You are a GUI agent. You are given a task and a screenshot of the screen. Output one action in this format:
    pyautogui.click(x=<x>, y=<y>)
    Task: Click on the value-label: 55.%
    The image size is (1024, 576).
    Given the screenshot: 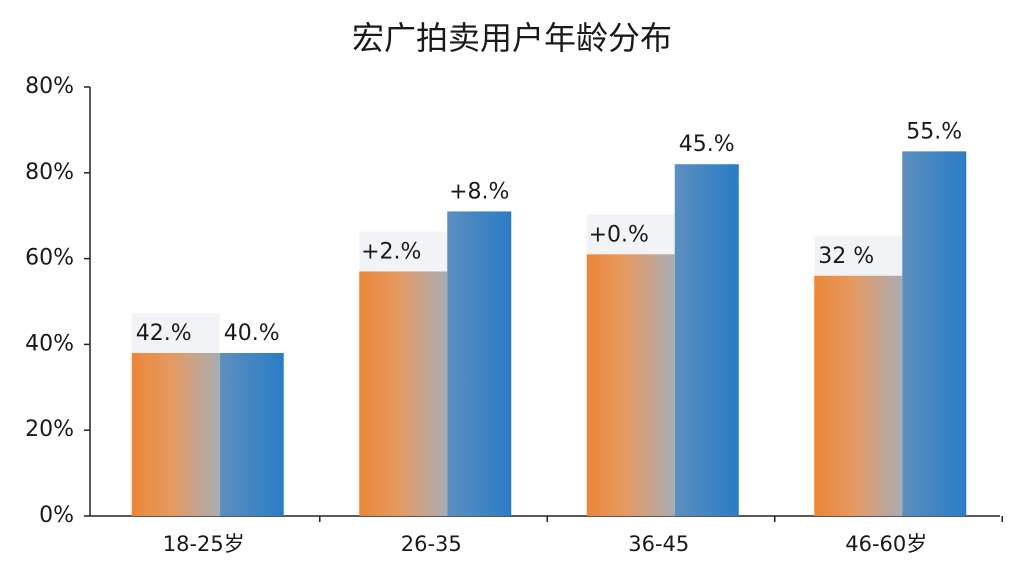 What is the action you would take?
    pyautogui.click(x=934, y=131)
    